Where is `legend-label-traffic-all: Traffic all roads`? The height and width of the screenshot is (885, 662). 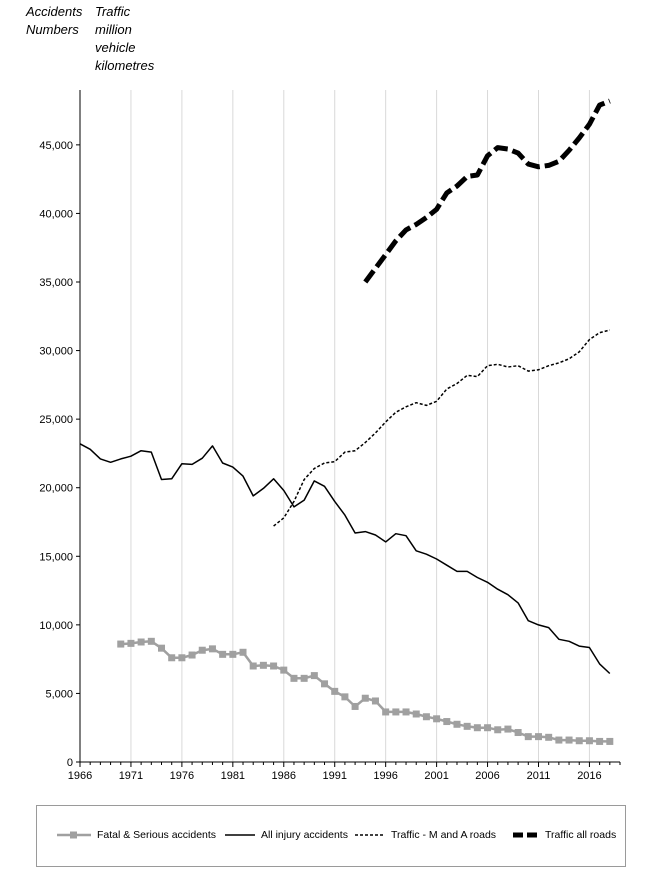
legend-label-traffic-all: Traffic all roads is located at coordinates (581, 835).